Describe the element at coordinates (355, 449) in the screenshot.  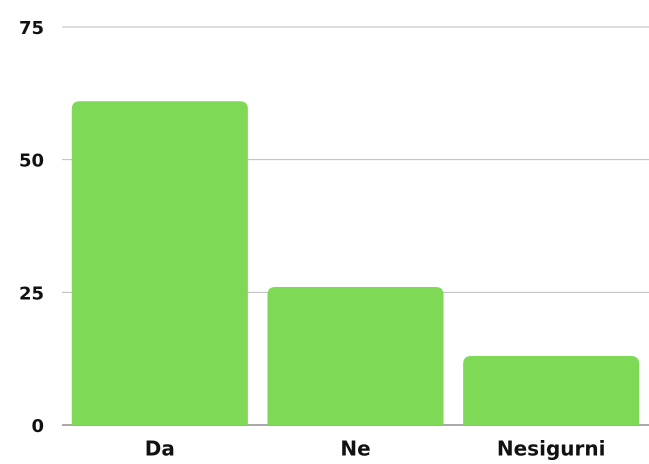
I see `x-tick-label: Ne` at that location.